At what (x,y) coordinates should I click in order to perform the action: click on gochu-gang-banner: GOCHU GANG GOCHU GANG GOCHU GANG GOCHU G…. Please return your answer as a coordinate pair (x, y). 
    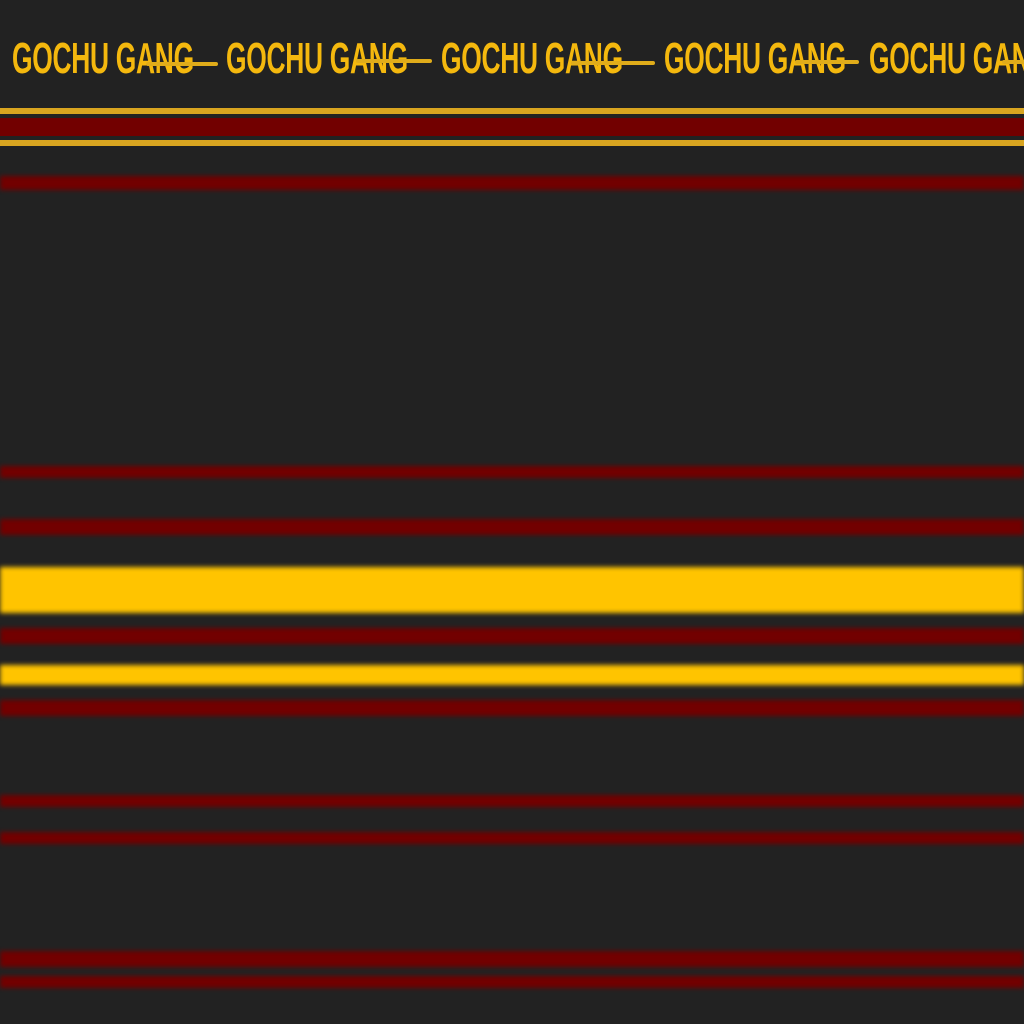
    Looking at the image, I should click on (512, 59).